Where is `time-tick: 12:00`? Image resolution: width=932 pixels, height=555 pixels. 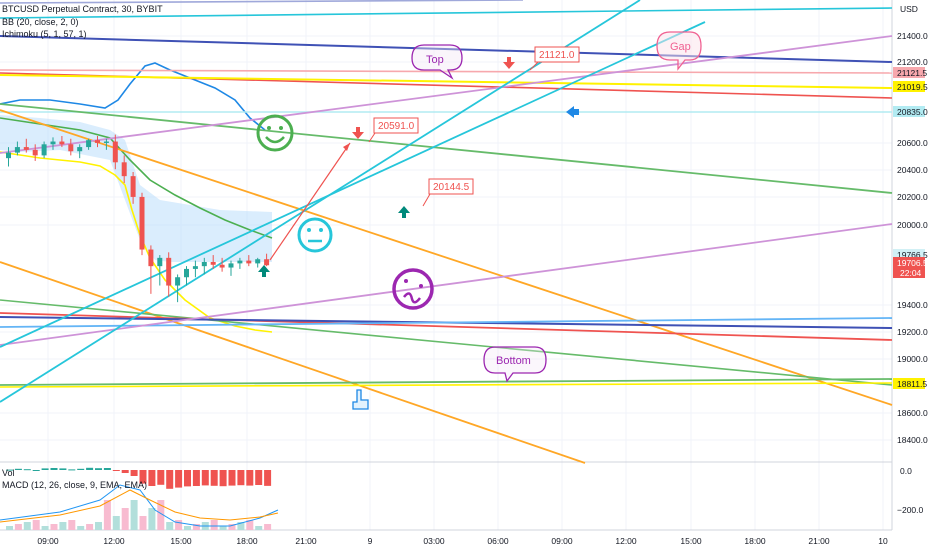
time-tick: 12:00 is located at coordinates (114, 541).